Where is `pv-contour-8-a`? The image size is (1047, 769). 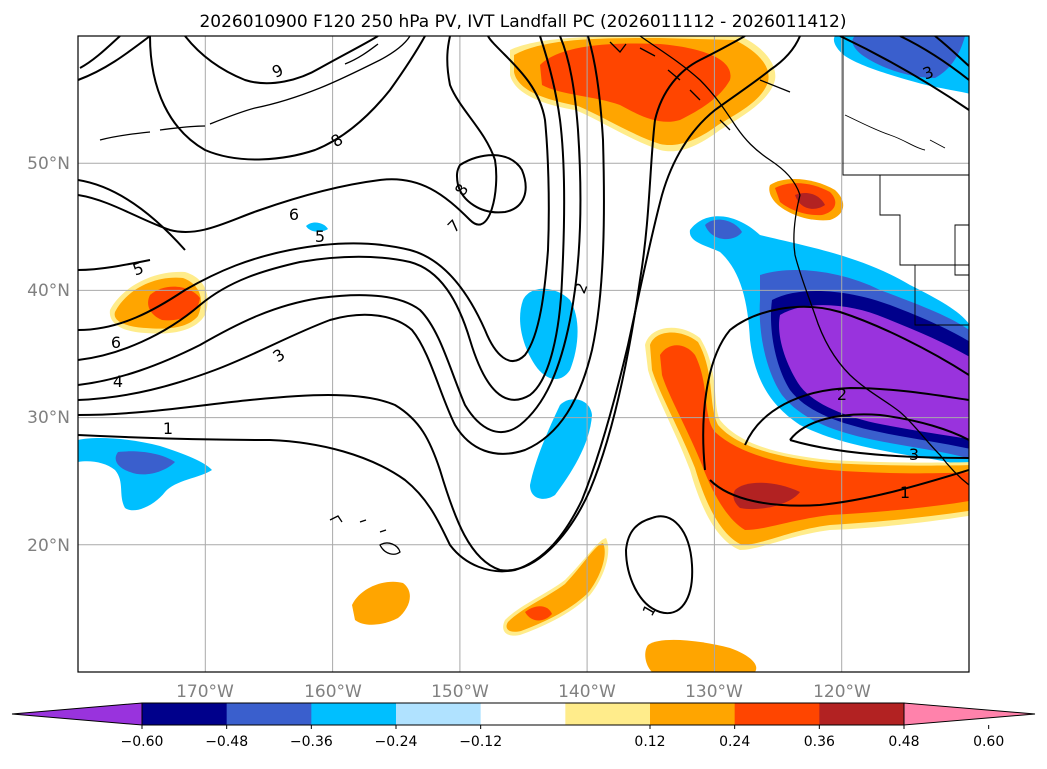
pv-contour-8-a is located at coordinates (252, 98).